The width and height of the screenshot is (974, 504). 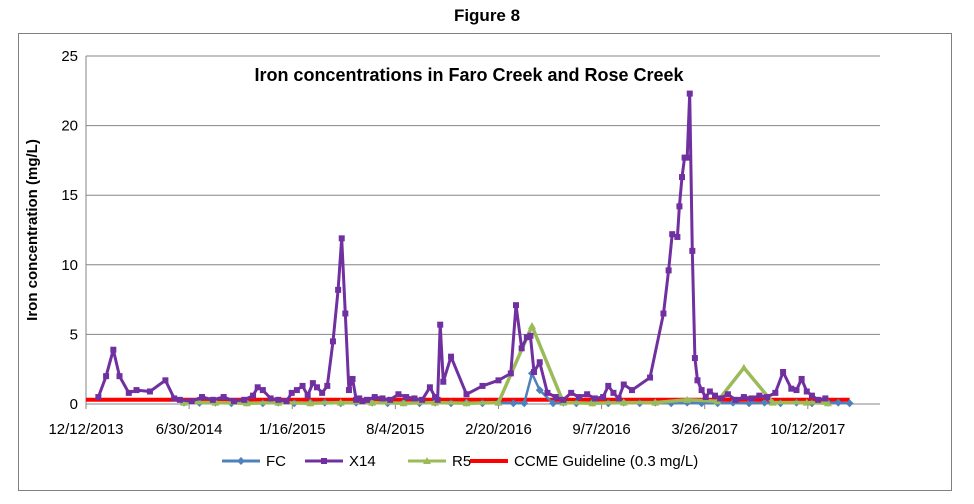 I want to click on legend-item: R5, so click(x=439, y=461).